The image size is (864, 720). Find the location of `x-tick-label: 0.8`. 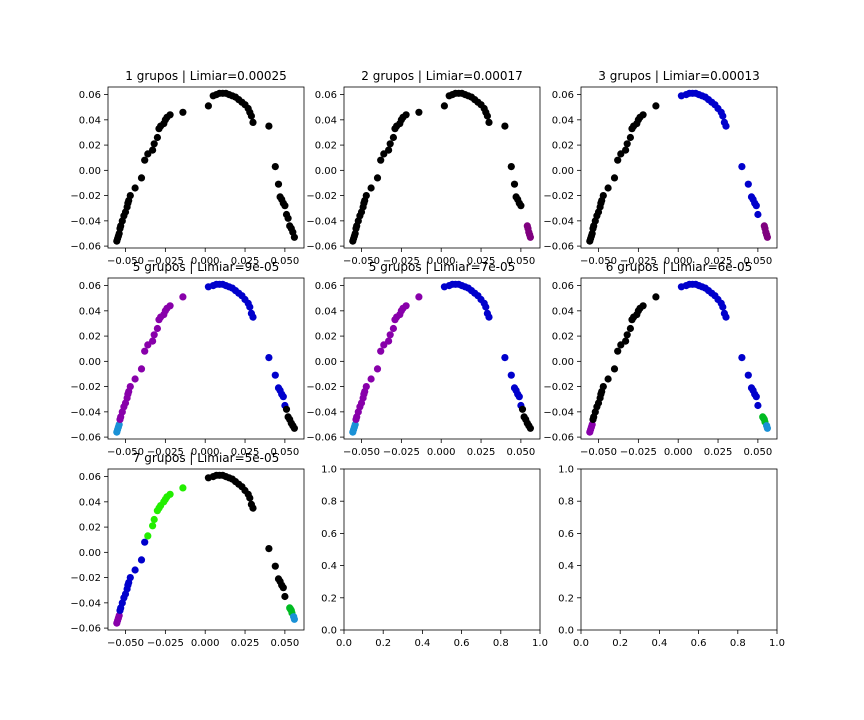

x-tick-label: 0.8 is located at coordinates (738, 643).